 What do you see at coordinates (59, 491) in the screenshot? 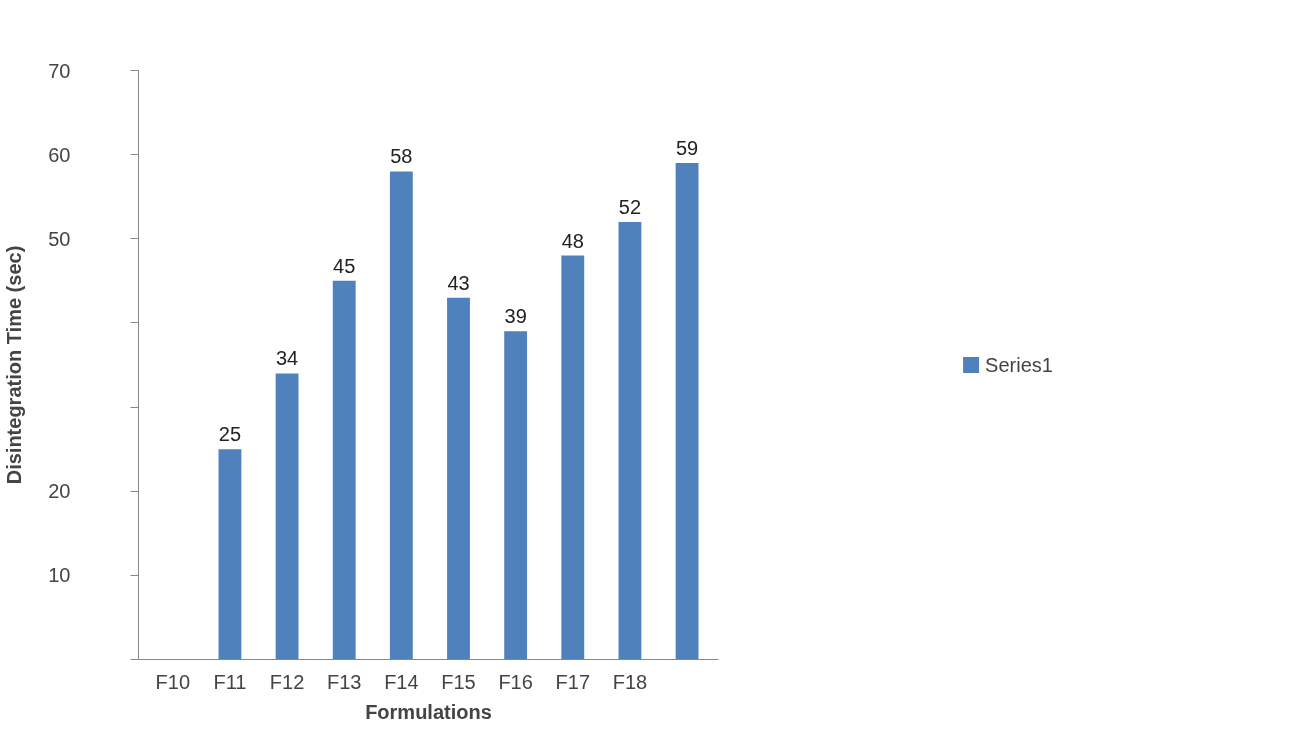
I see `y-tick-label: 20` at bounding box center [59, 491].